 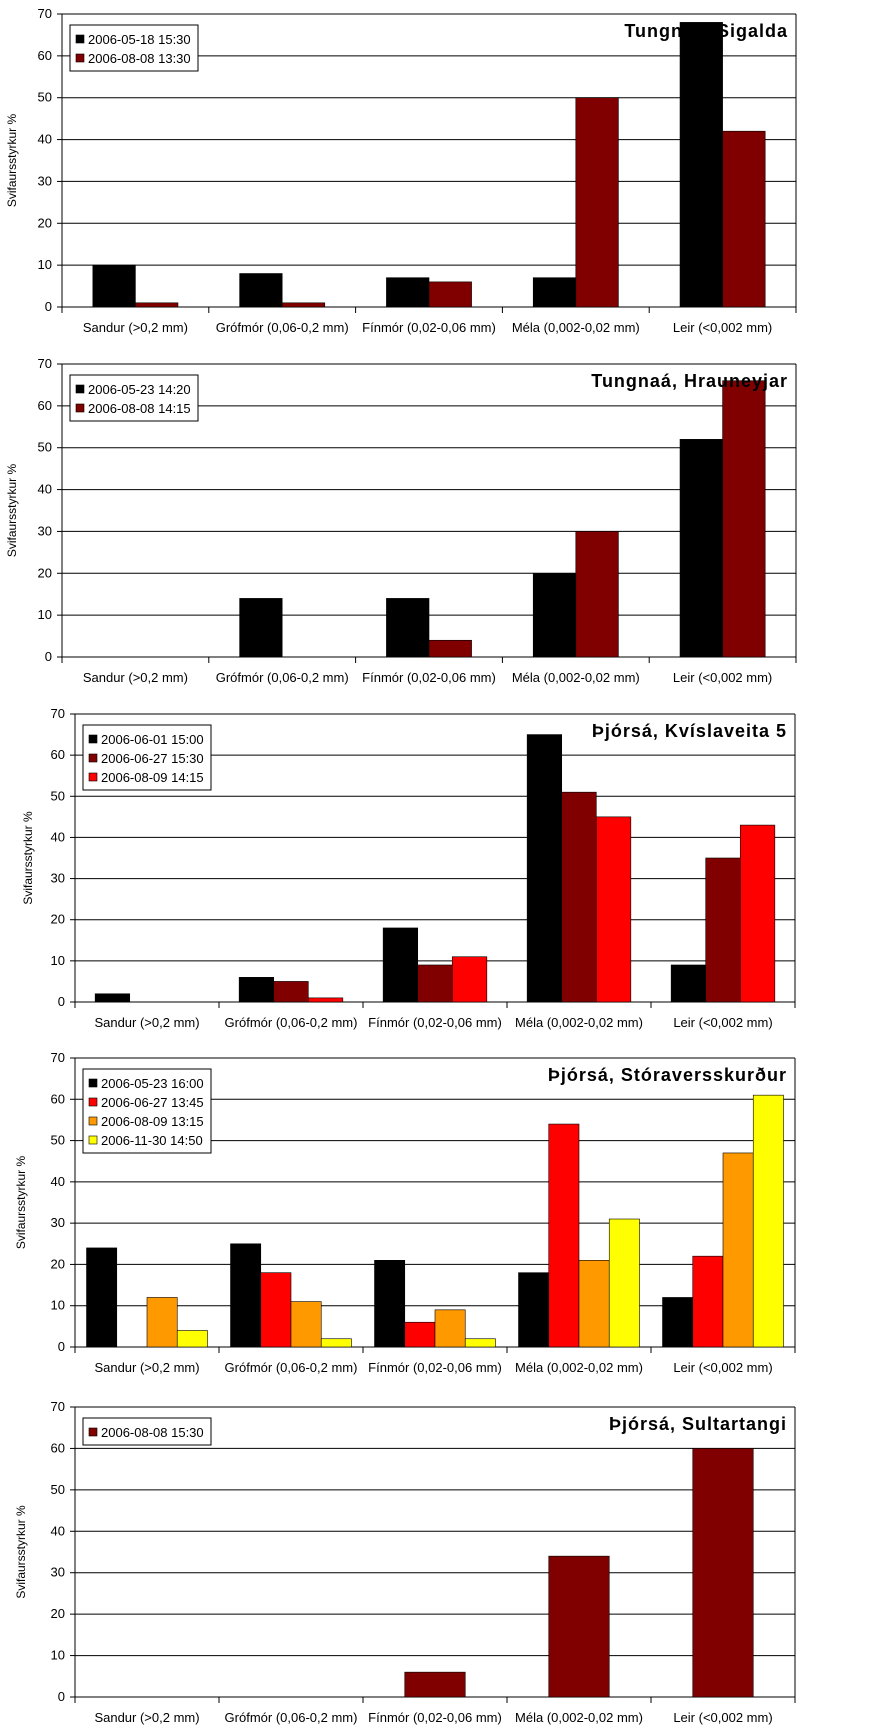 What do you see at coordinates (152, 1121) in the screenshot?
I see `legend-label: 2006-08-09 13:15` at bounding box center [152, 1121].